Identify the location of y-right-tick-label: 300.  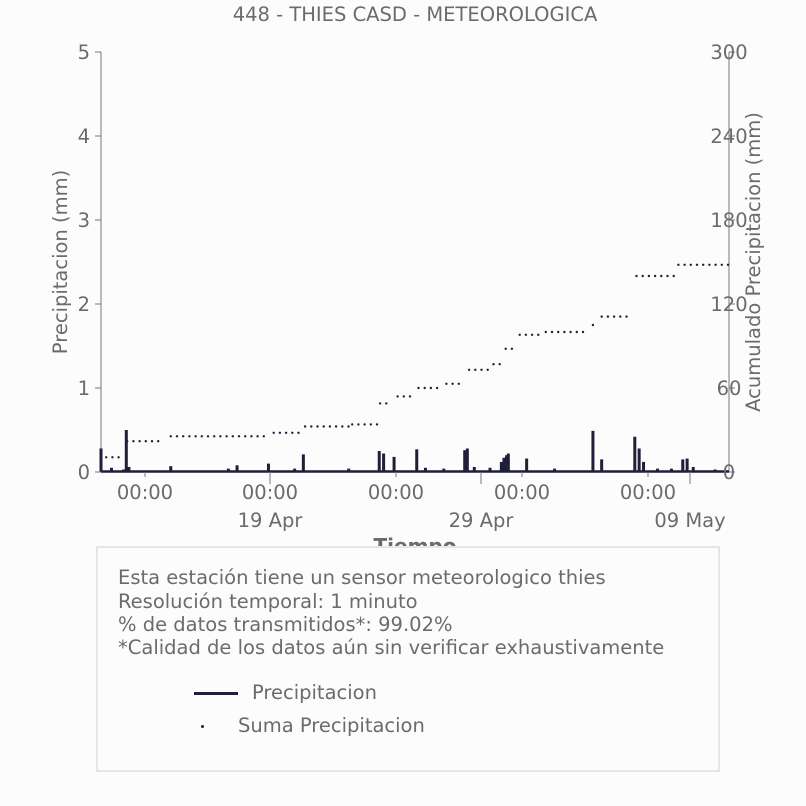
(728, 52).